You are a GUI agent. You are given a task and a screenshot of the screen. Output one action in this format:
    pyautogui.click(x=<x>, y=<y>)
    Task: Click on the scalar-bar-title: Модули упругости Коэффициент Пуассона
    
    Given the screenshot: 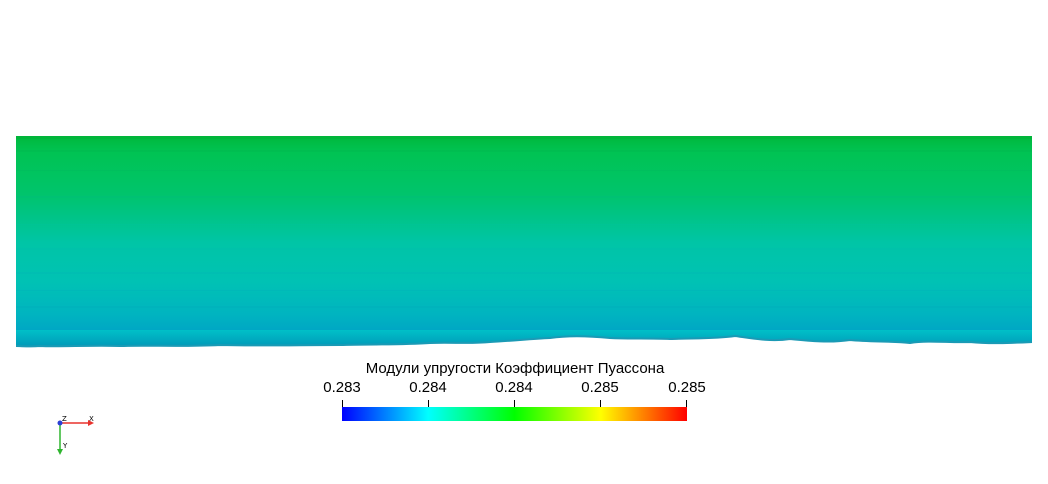 What is the action you would take?
    pyautogui.click(x=515, y=368)
    